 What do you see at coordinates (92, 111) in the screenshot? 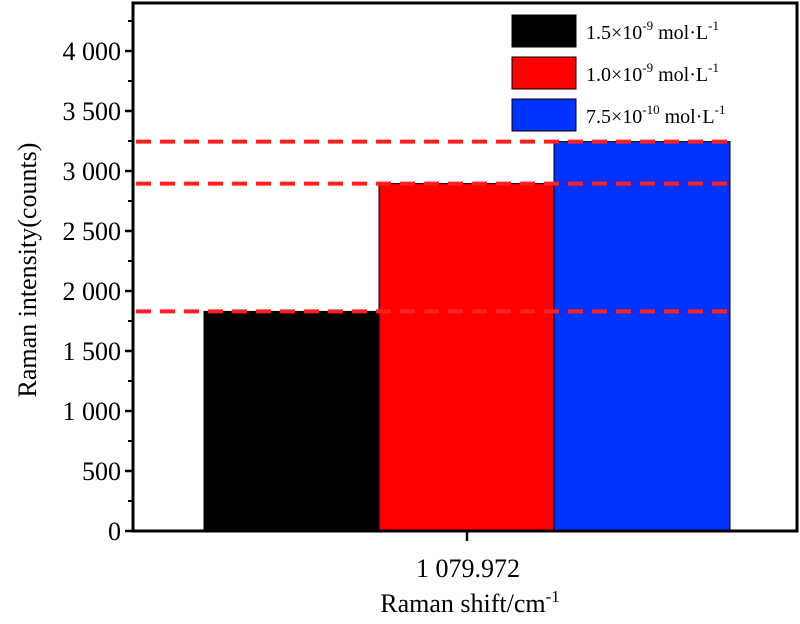
I see `y-tick-label-7: 3 500` at bounding box center [92, 111].